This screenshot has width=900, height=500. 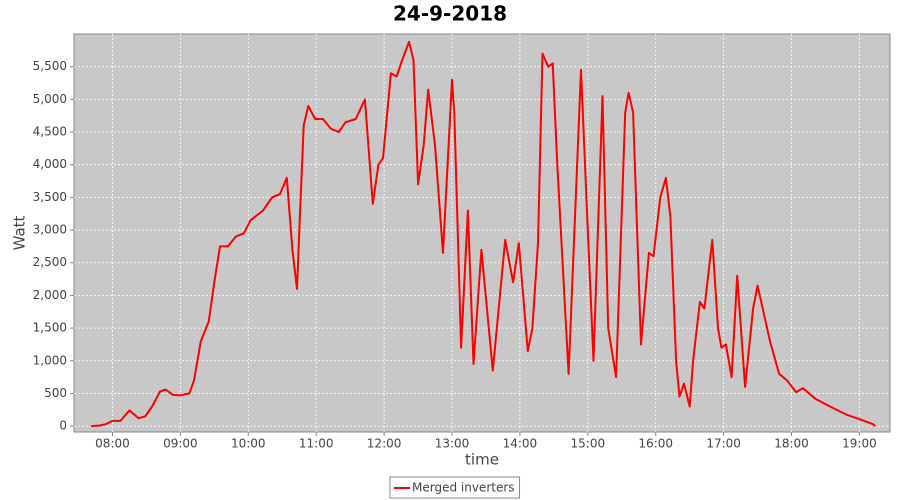 What do you see at coordinates (50, 262) in the screenshot?
I see `y-tick-label: 2,500` at bounding box center [50, 262].